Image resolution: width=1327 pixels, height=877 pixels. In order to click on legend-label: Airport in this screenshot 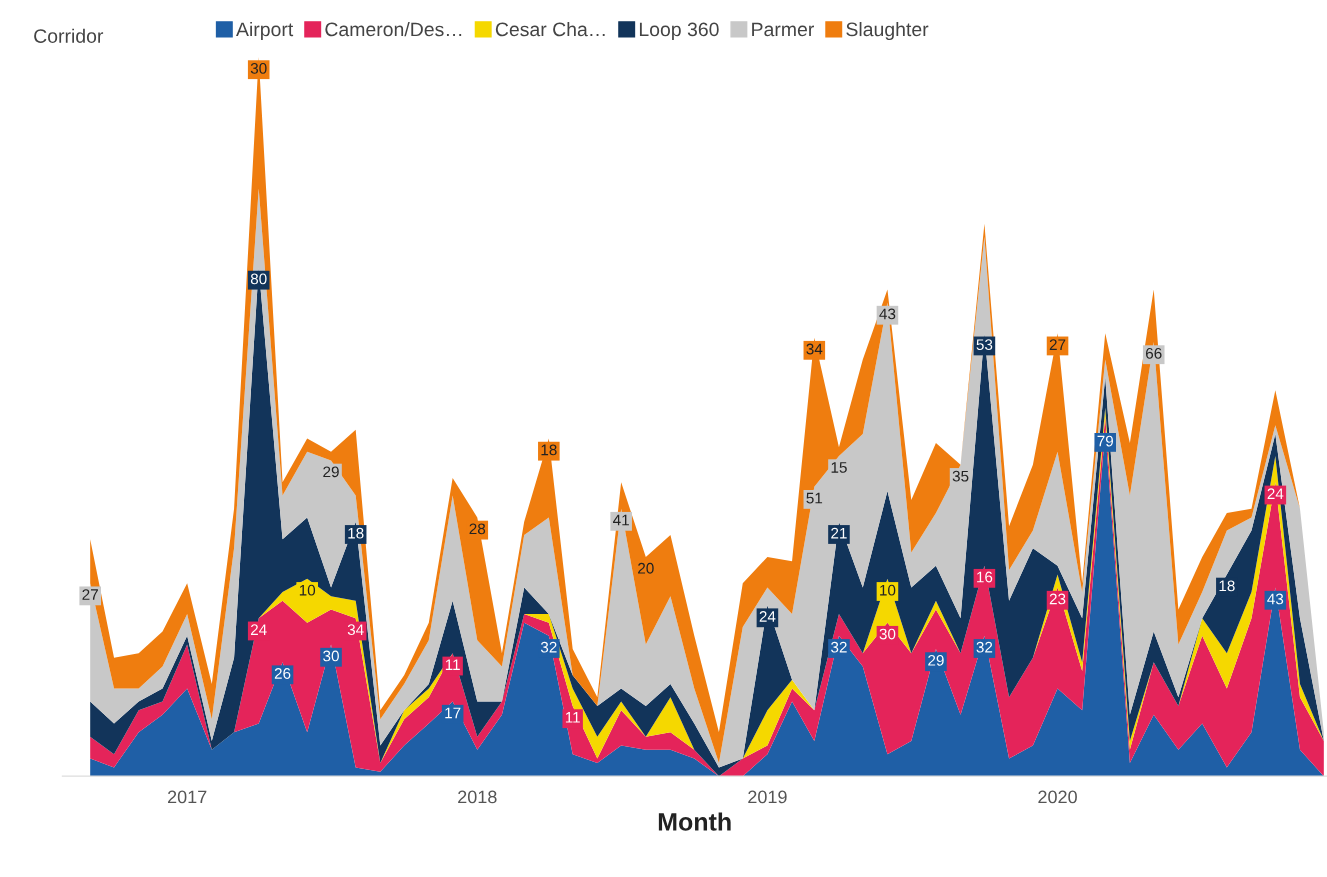, I will do `click(265, 31)`.